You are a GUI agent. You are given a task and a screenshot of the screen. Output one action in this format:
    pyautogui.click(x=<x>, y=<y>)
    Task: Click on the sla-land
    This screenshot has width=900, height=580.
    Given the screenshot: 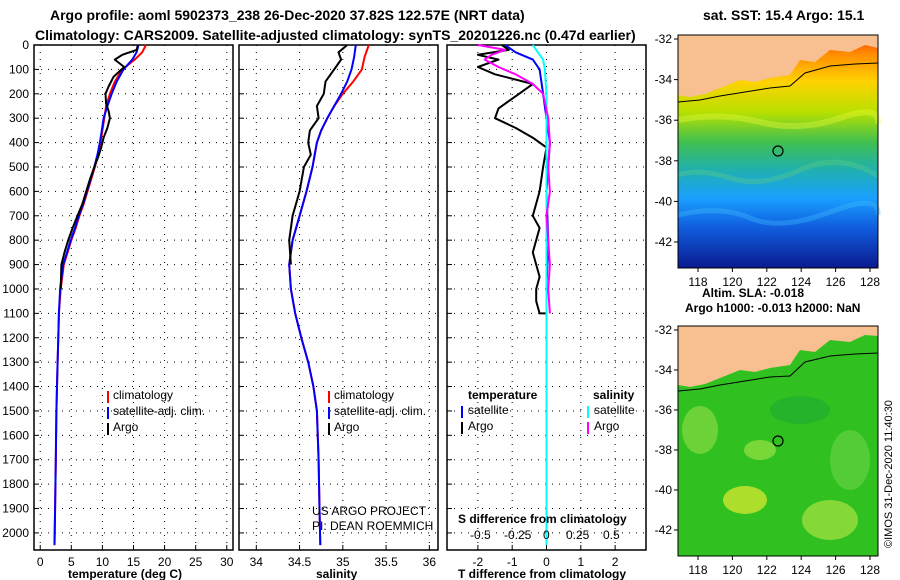 What is the action you would take?
    pyautogui.click(x=778, y=356)
    